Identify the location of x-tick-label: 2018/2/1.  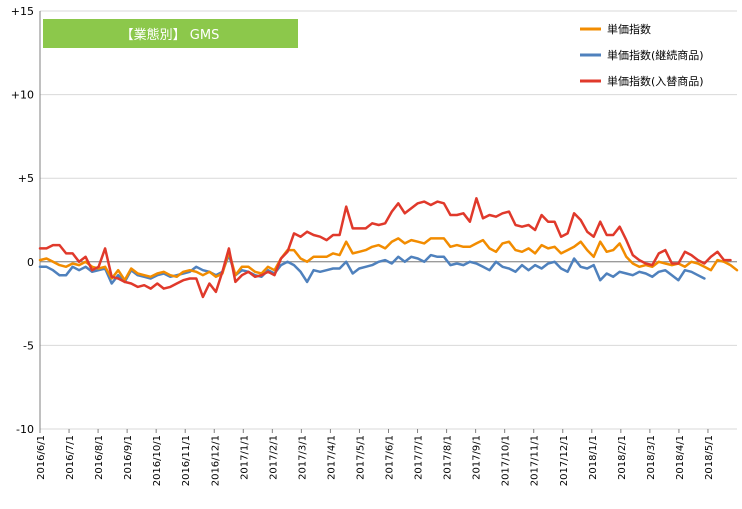
(622, 457).